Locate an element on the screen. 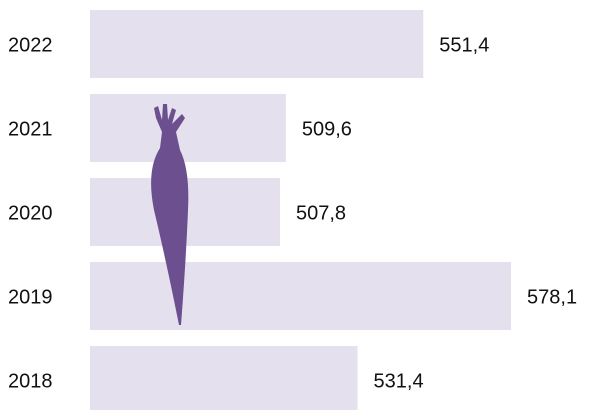 This screenshot has width=593, height=410. category-label: 2019 is located at coordinates (30, 297).